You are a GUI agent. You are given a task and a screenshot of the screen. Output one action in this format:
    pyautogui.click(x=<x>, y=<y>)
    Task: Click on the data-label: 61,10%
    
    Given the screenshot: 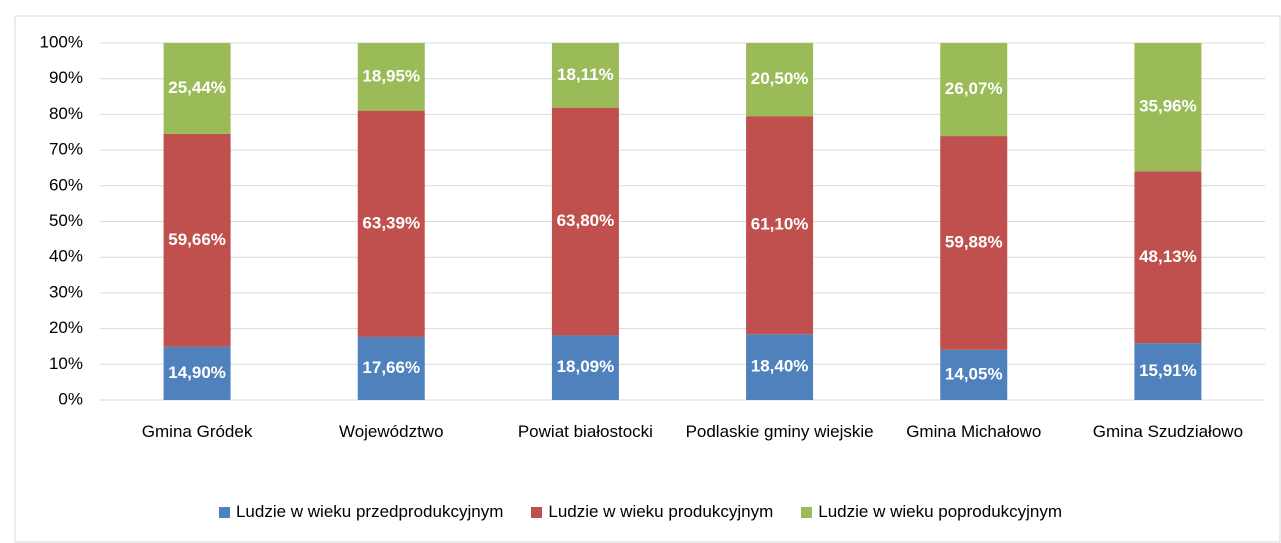 What is the action you would take?
    pyautogui.click(x=780, y=224)
    